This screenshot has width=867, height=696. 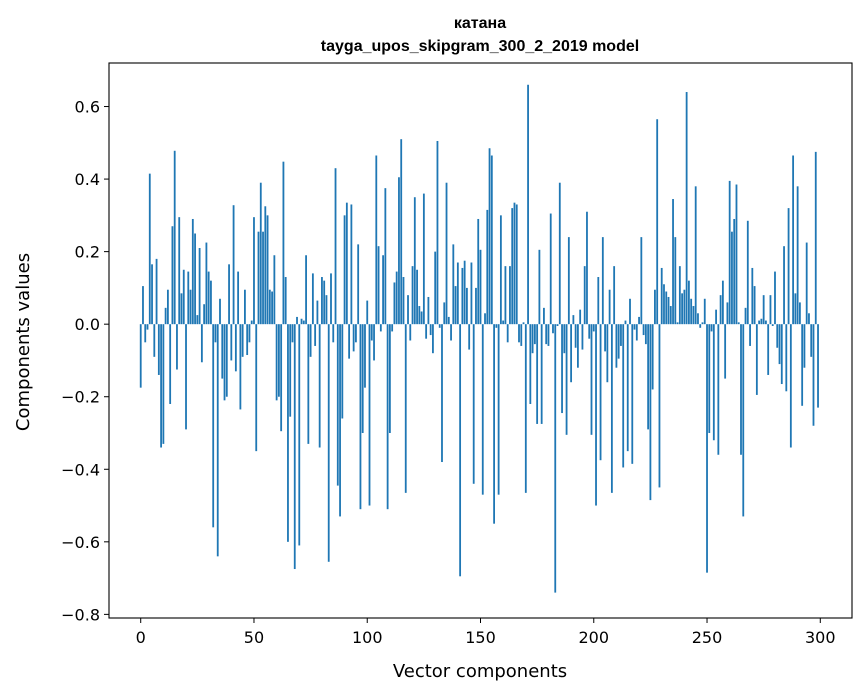 What do you see at coordinates (85, 361) in the screenshot?
I see `y-axis-ticks: −0.8 −0.6 −0.4 −0.2 0.0 0.2 0.4 0.6` at bounding box center [85, 361].